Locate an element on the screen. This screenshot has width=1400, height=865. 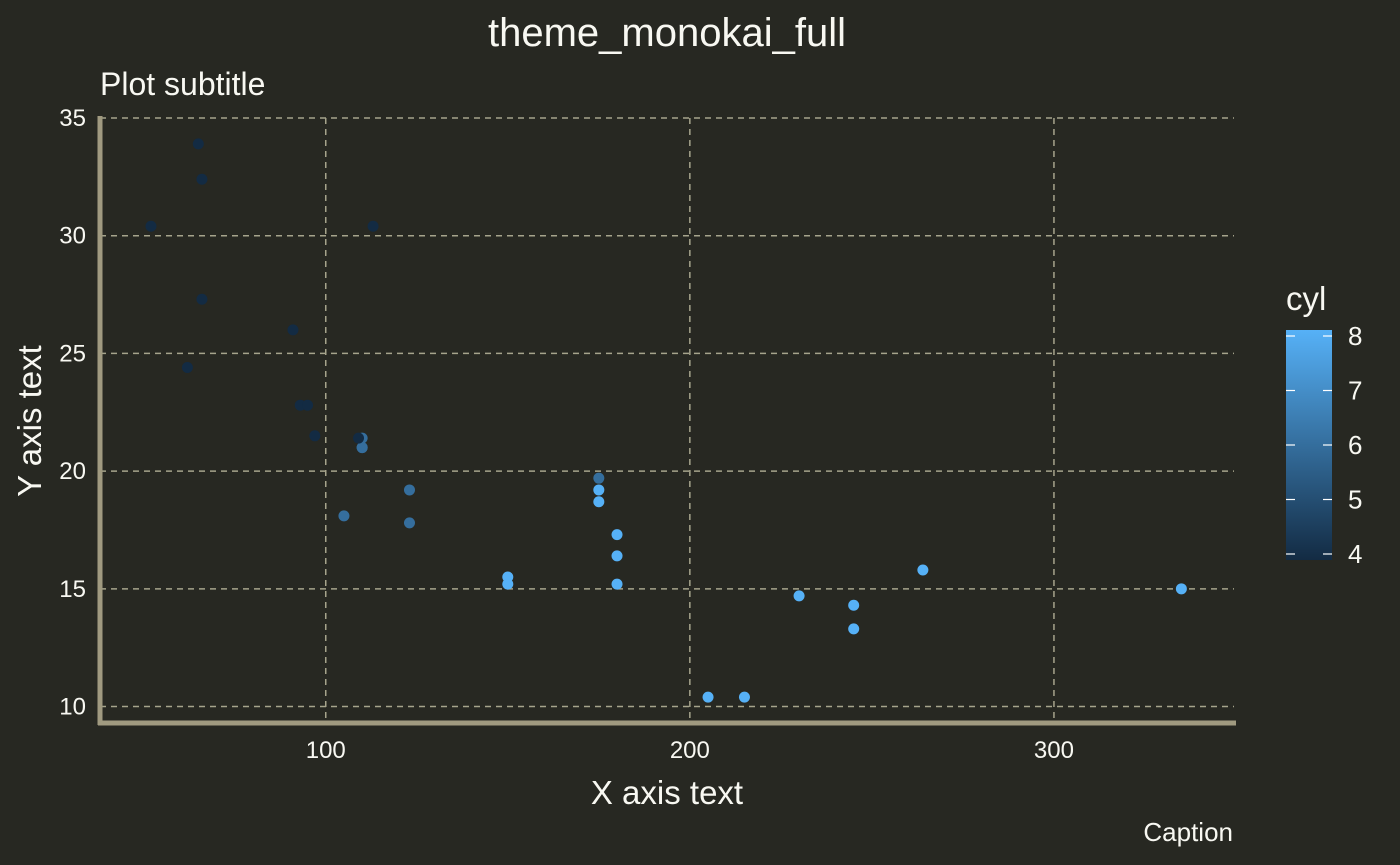
legend-label-7: 7 is located at coordinates (1355, 391).